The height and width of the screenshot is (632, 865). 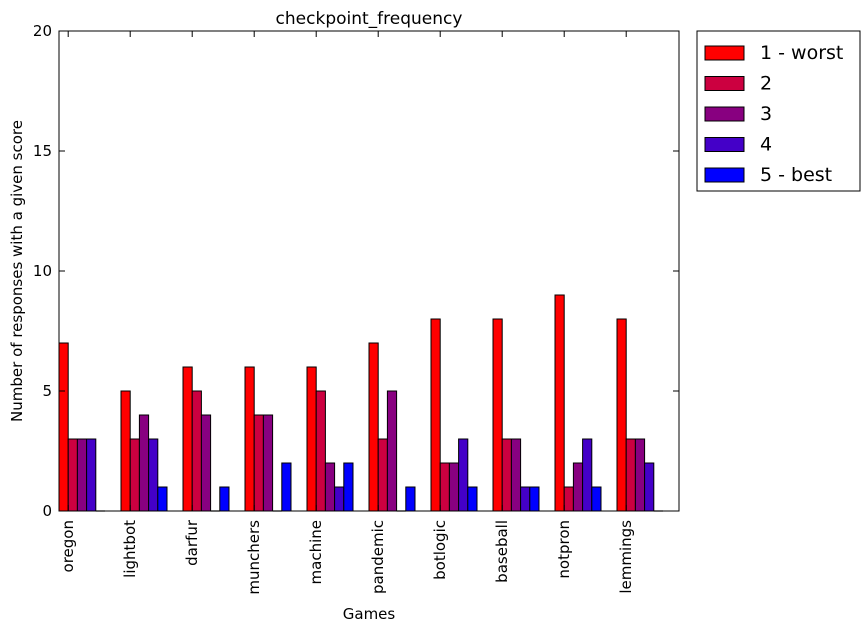 I want to click on x-tick-label: pandemic, so click(x=378, y=557).